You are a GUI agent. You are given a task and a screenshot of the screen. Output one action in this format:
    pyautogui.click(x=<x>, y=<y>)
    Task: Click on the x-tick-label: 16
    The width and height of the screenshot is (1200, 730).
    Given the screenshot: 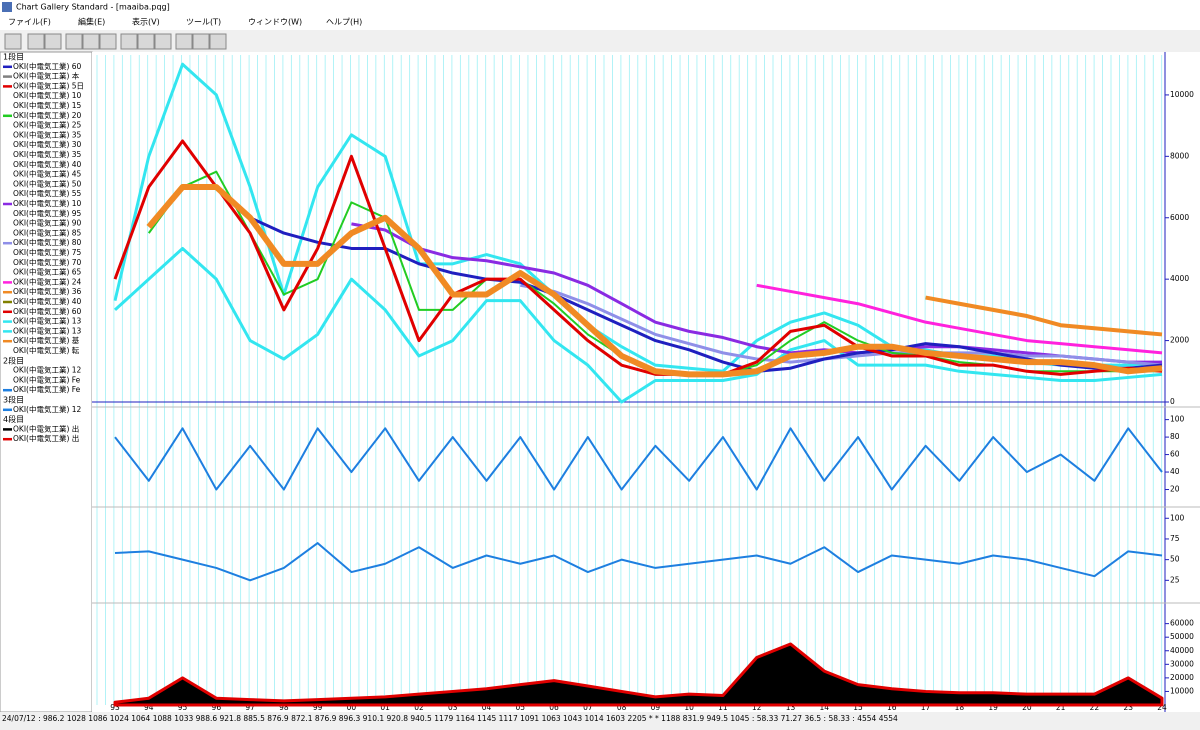 What is the action you would take?
    pyautogui.click(x=892, y=707)
    